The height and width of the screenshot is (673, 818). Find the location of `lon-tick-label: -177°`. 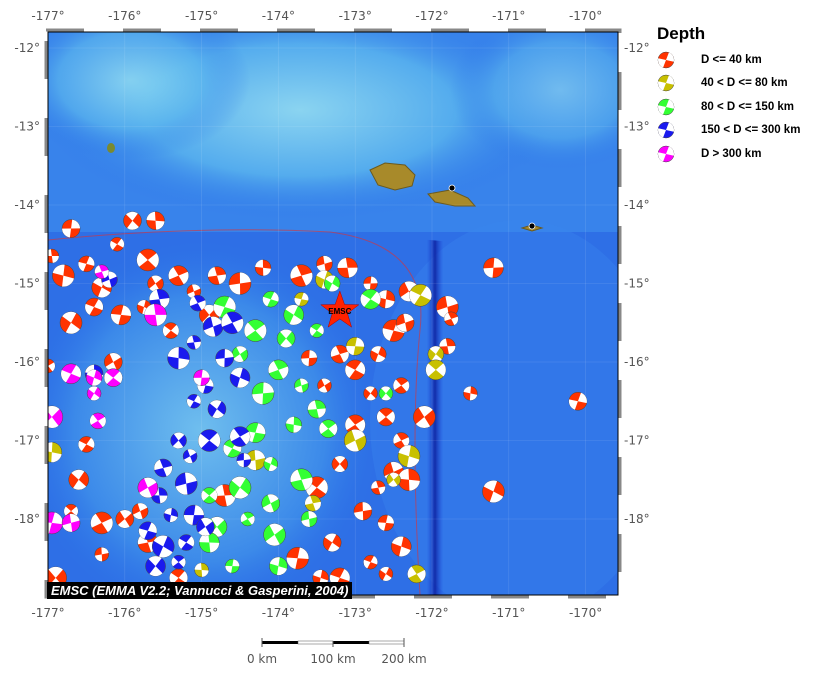

lon-tick-label: -177° is located at coordinates (47, 16).